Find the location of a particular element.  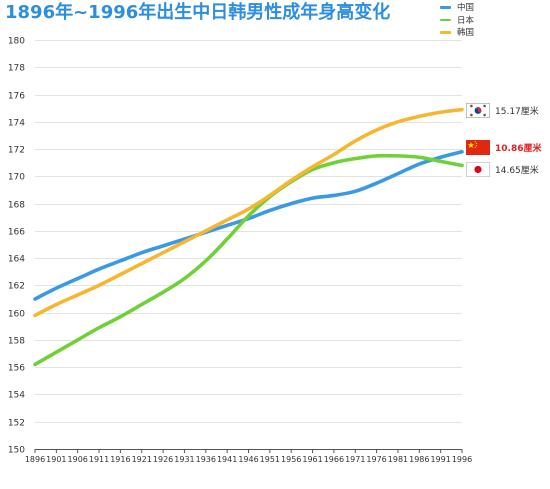

annotation-china: 10.86厘米 is located at coordinates (503, 147).